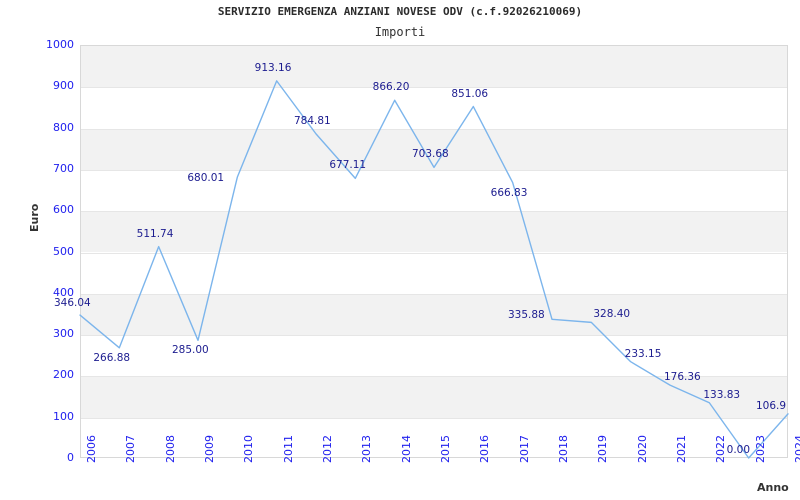 Image resolution: width=800 pixels, height=500 pixels. I want to click on data-label: 0.00, so click(738, 450).